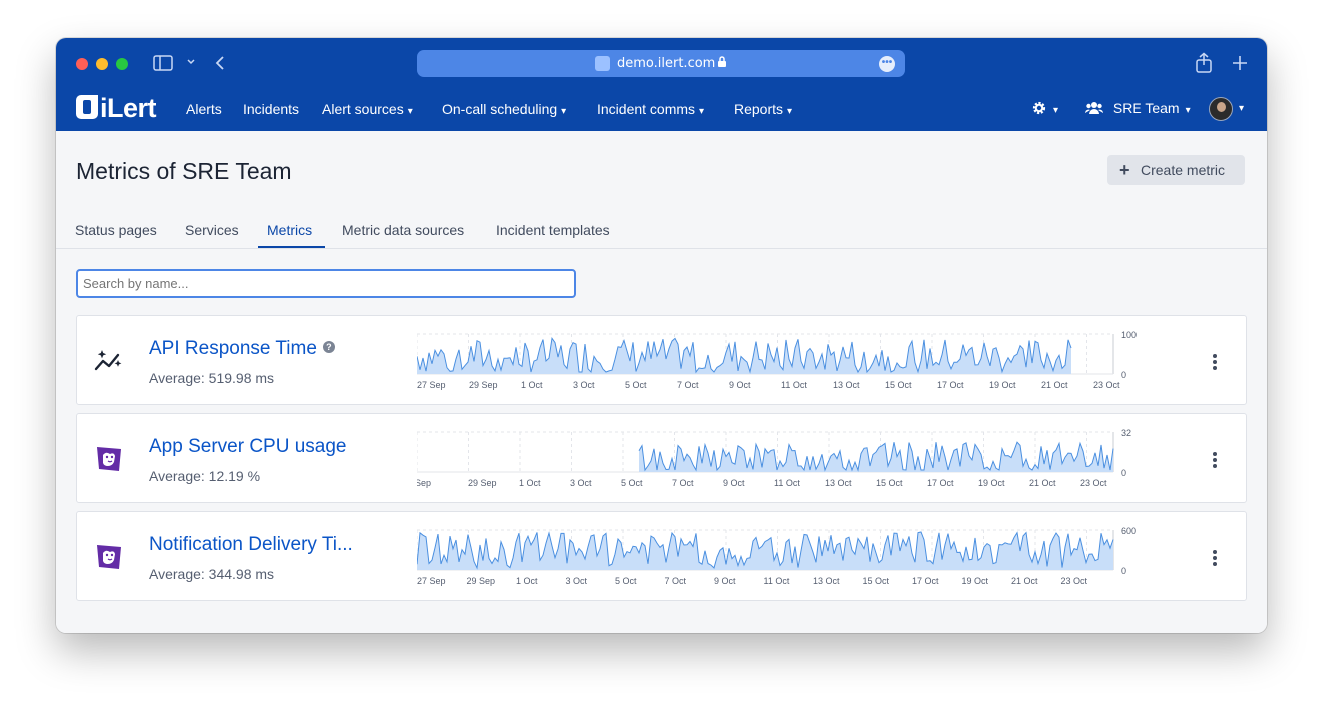  What do you see at coordinates (122, 64) in the screenshot?
I see `zoom-window-button` at bounding box center [122, 64].